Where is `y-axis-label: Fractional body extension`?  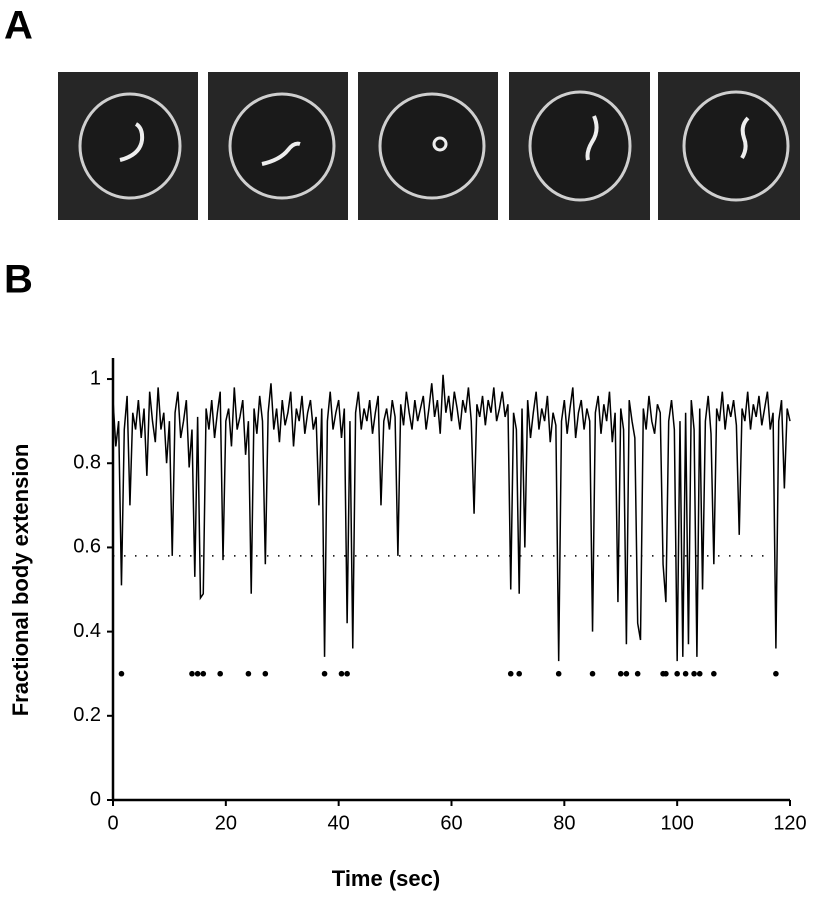 y-axis-label: Fractional body extension is located at coordinates (20, 580).